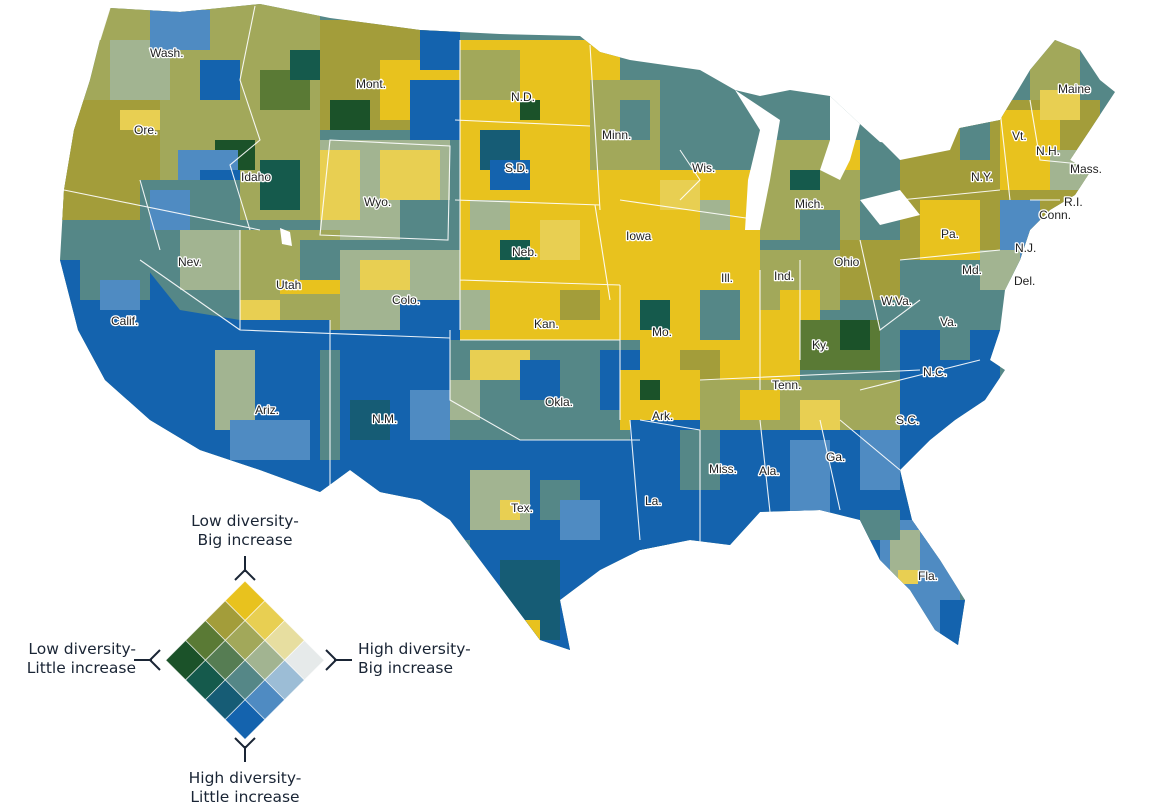  Describe the element at coordinates (524, 252) in the screenshot. I see `state-label: Neb.` at that location.